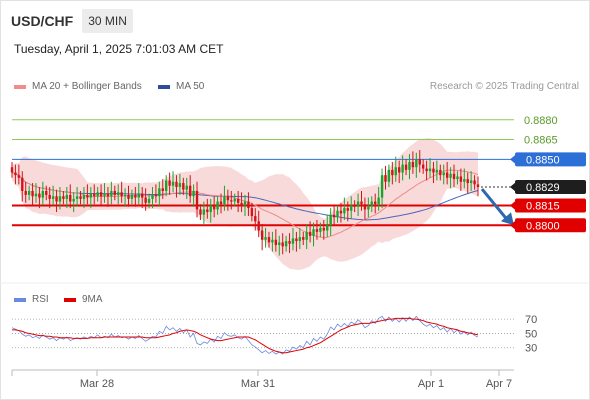 The height and width of the screenshot is (400, 590). I want to click on legend-ma50: MA 50, so click(181, 86).